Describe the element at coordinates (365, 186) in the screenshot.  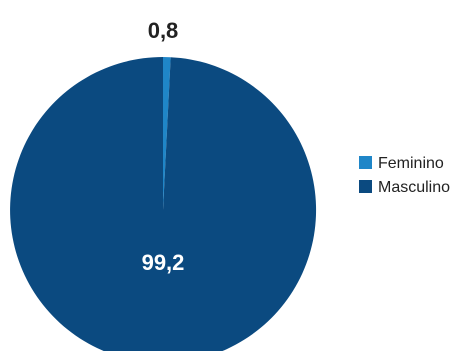
I see `legend-swatch-masculino` at that location.